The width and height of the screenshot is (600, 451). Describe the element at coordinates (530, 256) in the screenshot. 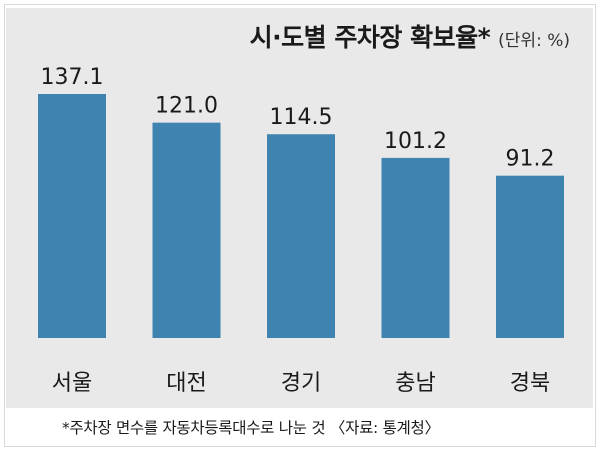

I see `bar-경북` at that location.